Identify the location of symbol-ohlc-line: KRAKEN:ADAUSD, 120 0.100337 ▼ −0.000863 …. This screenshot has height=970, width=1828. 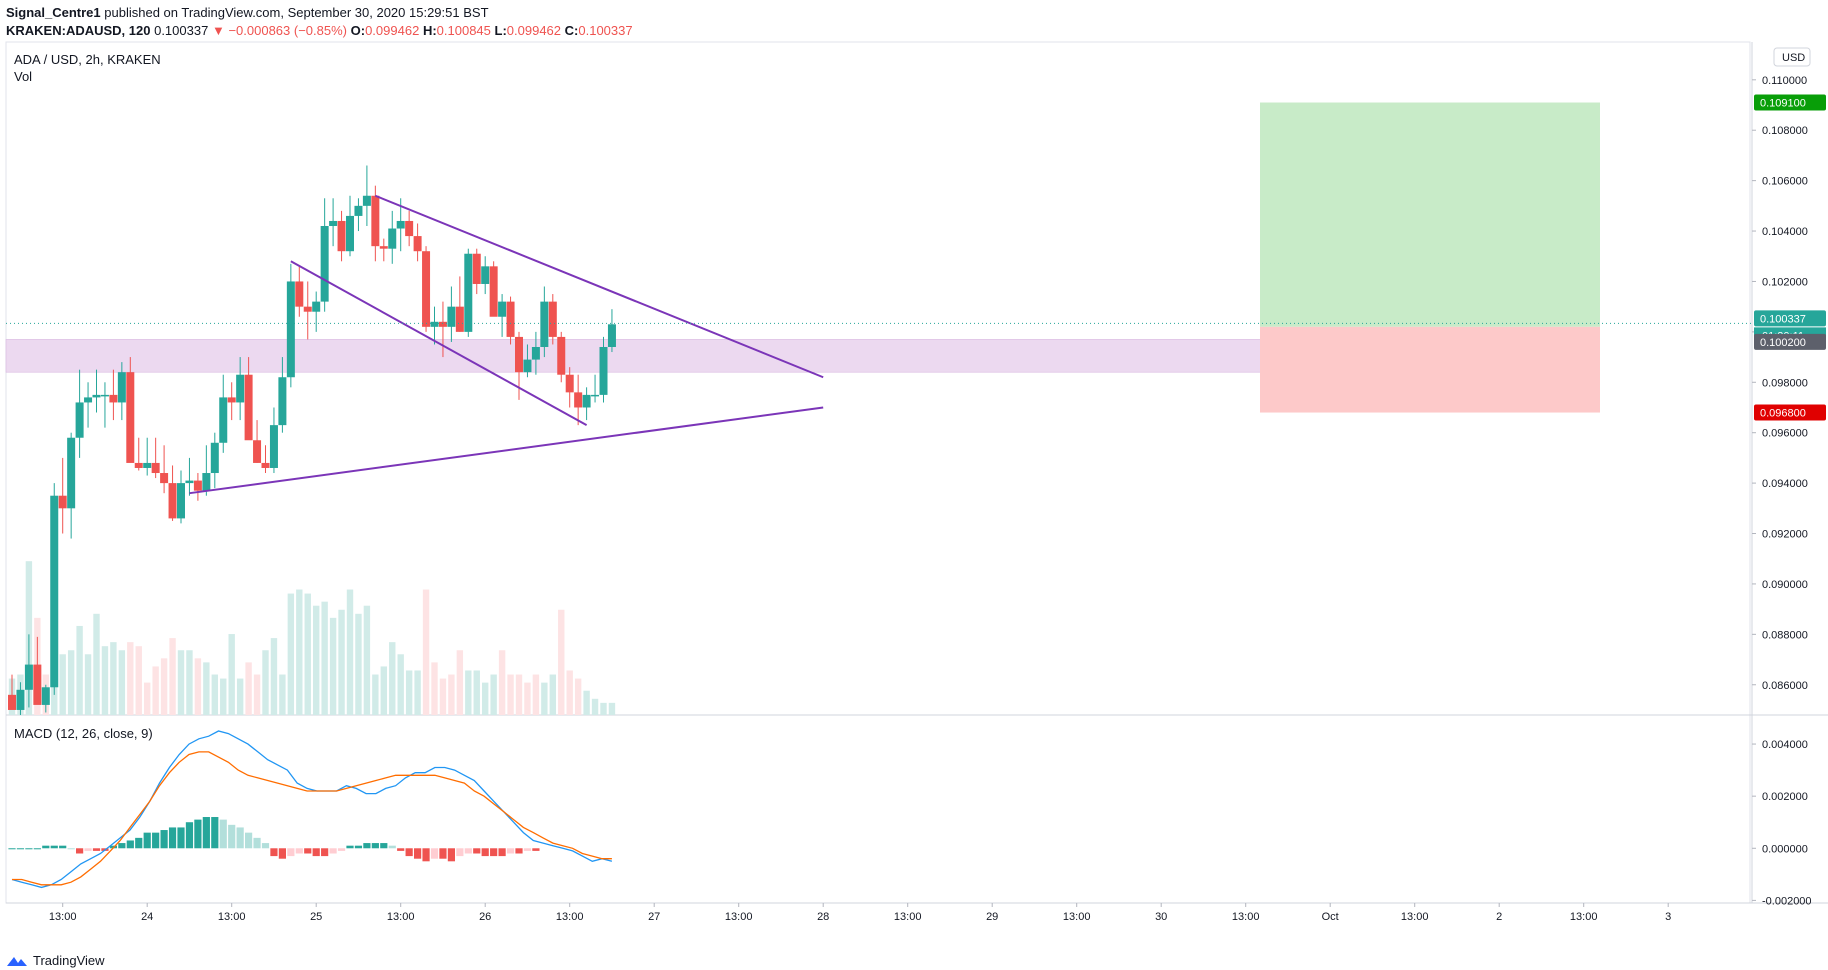
(319, 30).